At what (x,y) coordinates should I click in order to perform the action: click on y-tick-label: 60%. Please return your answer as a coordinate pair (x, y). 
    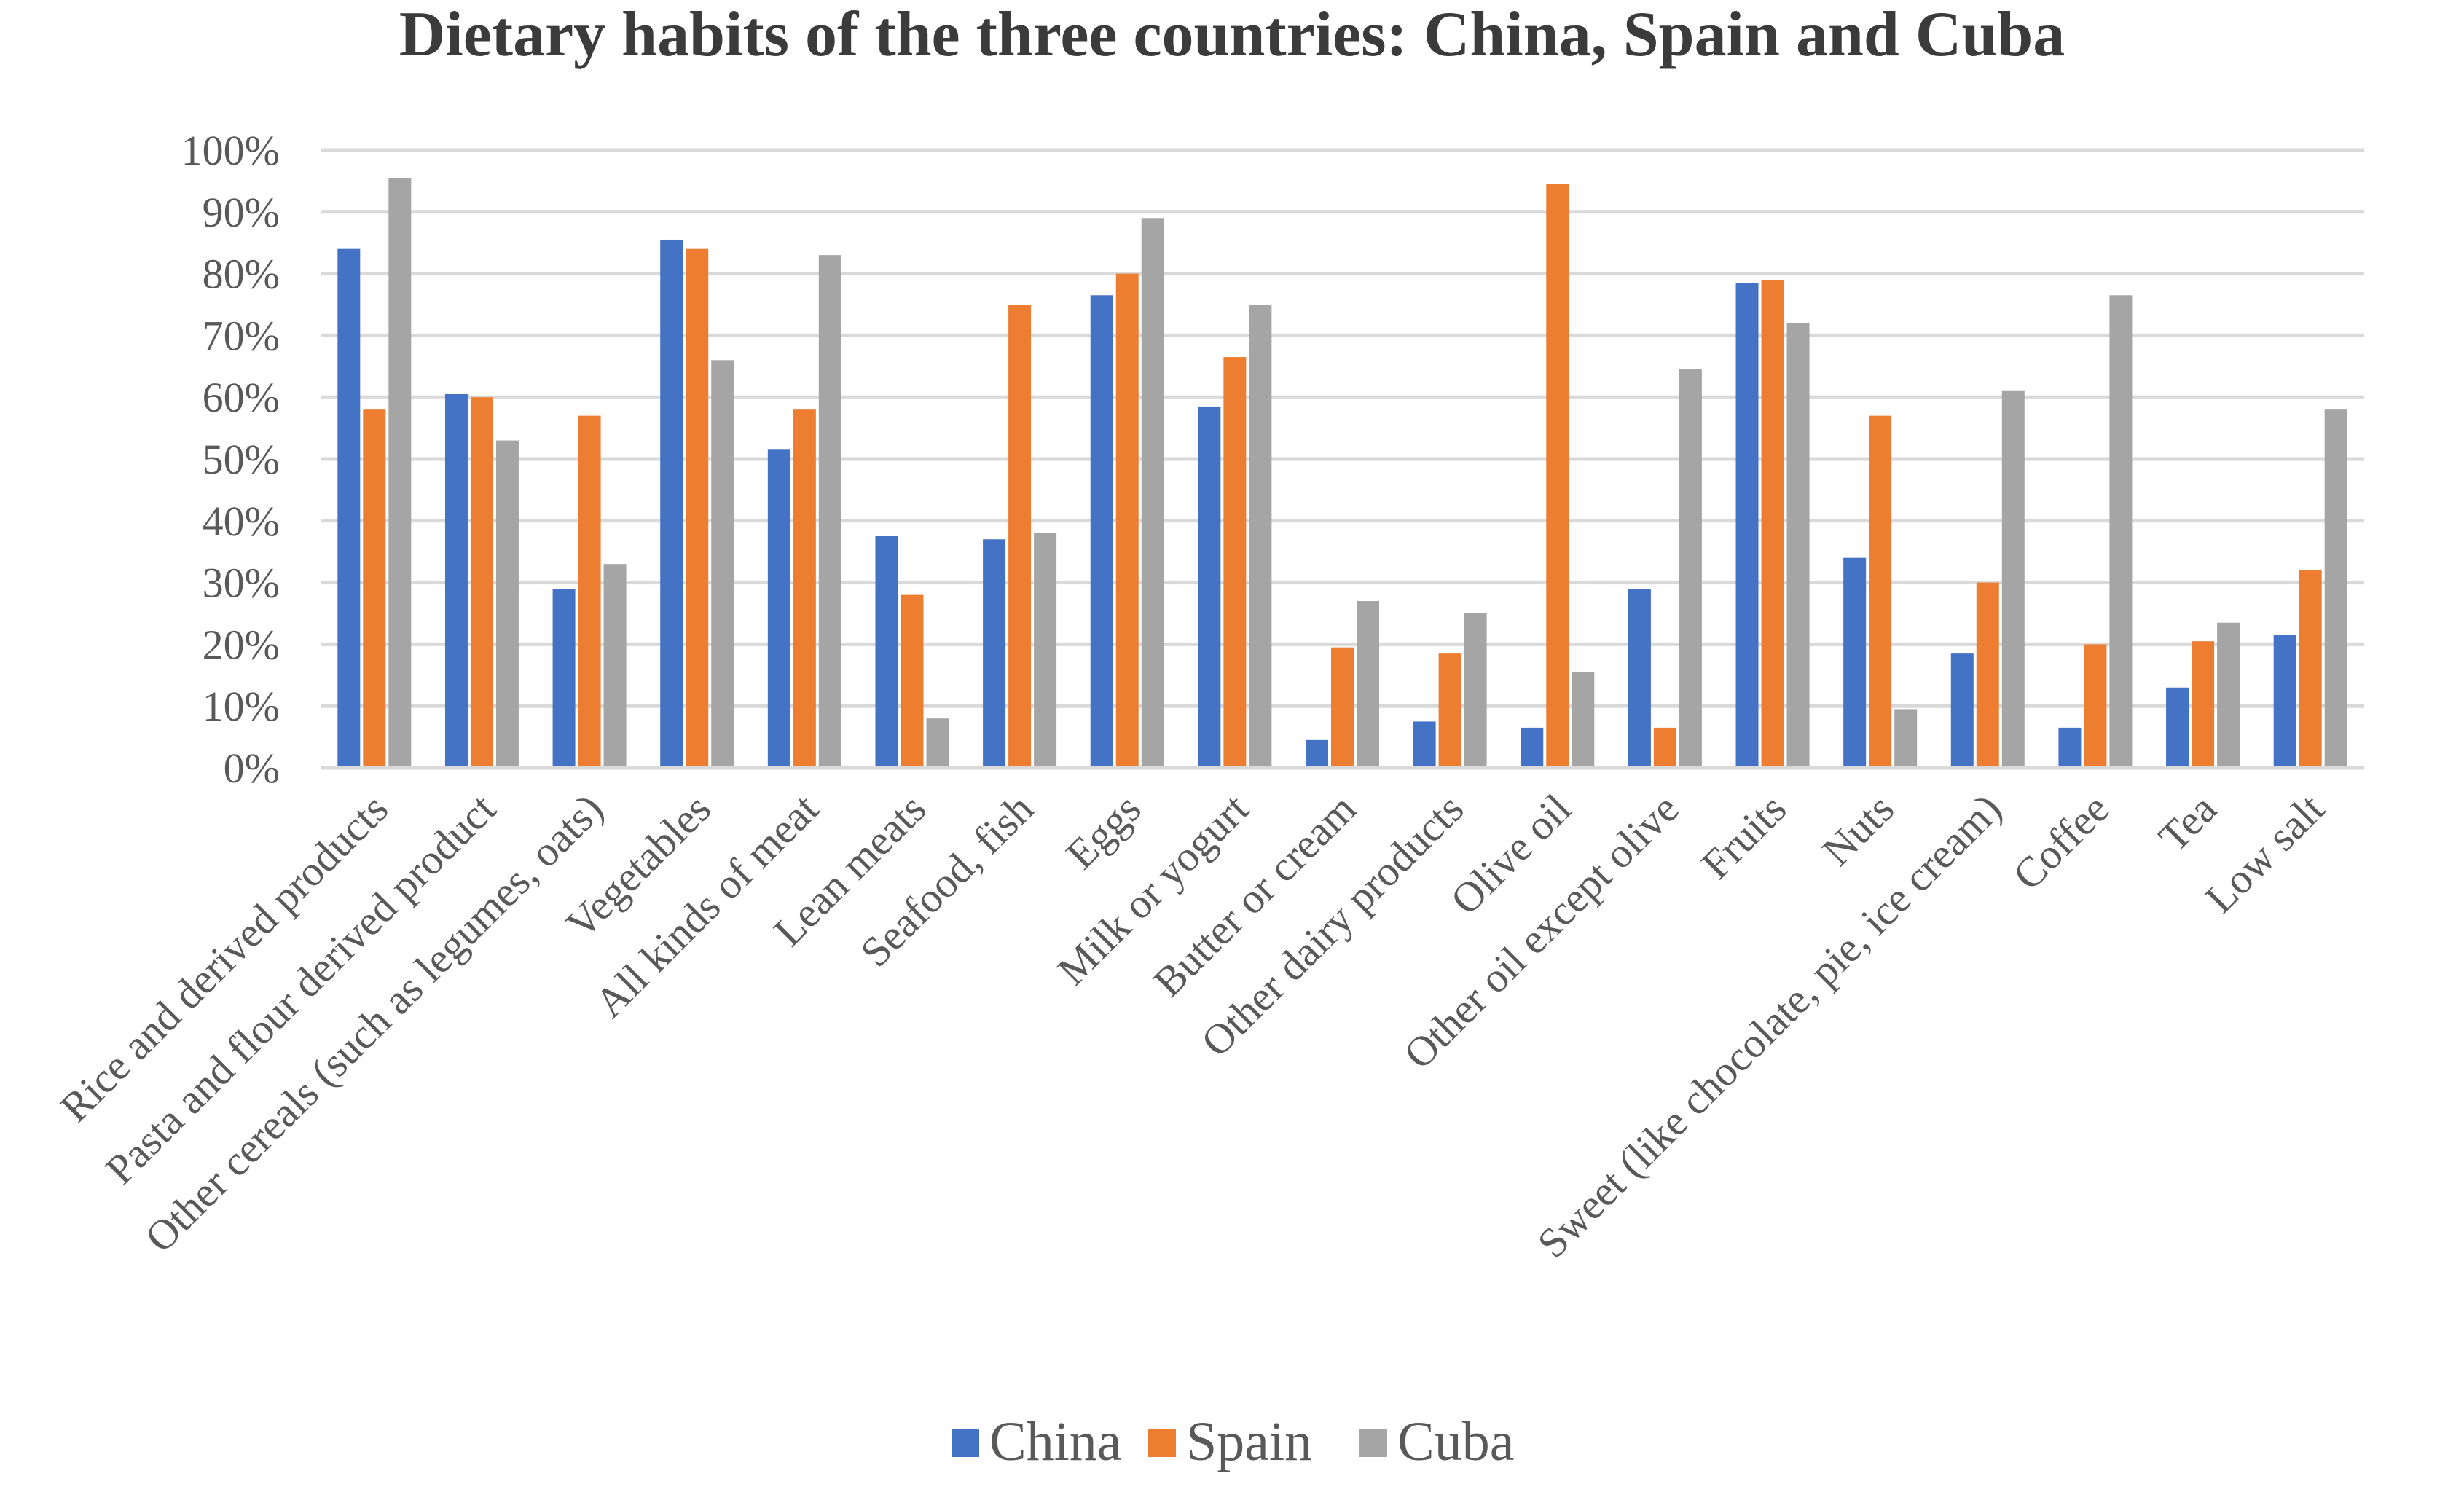
    Looking at the image, I should click on (241, 397).